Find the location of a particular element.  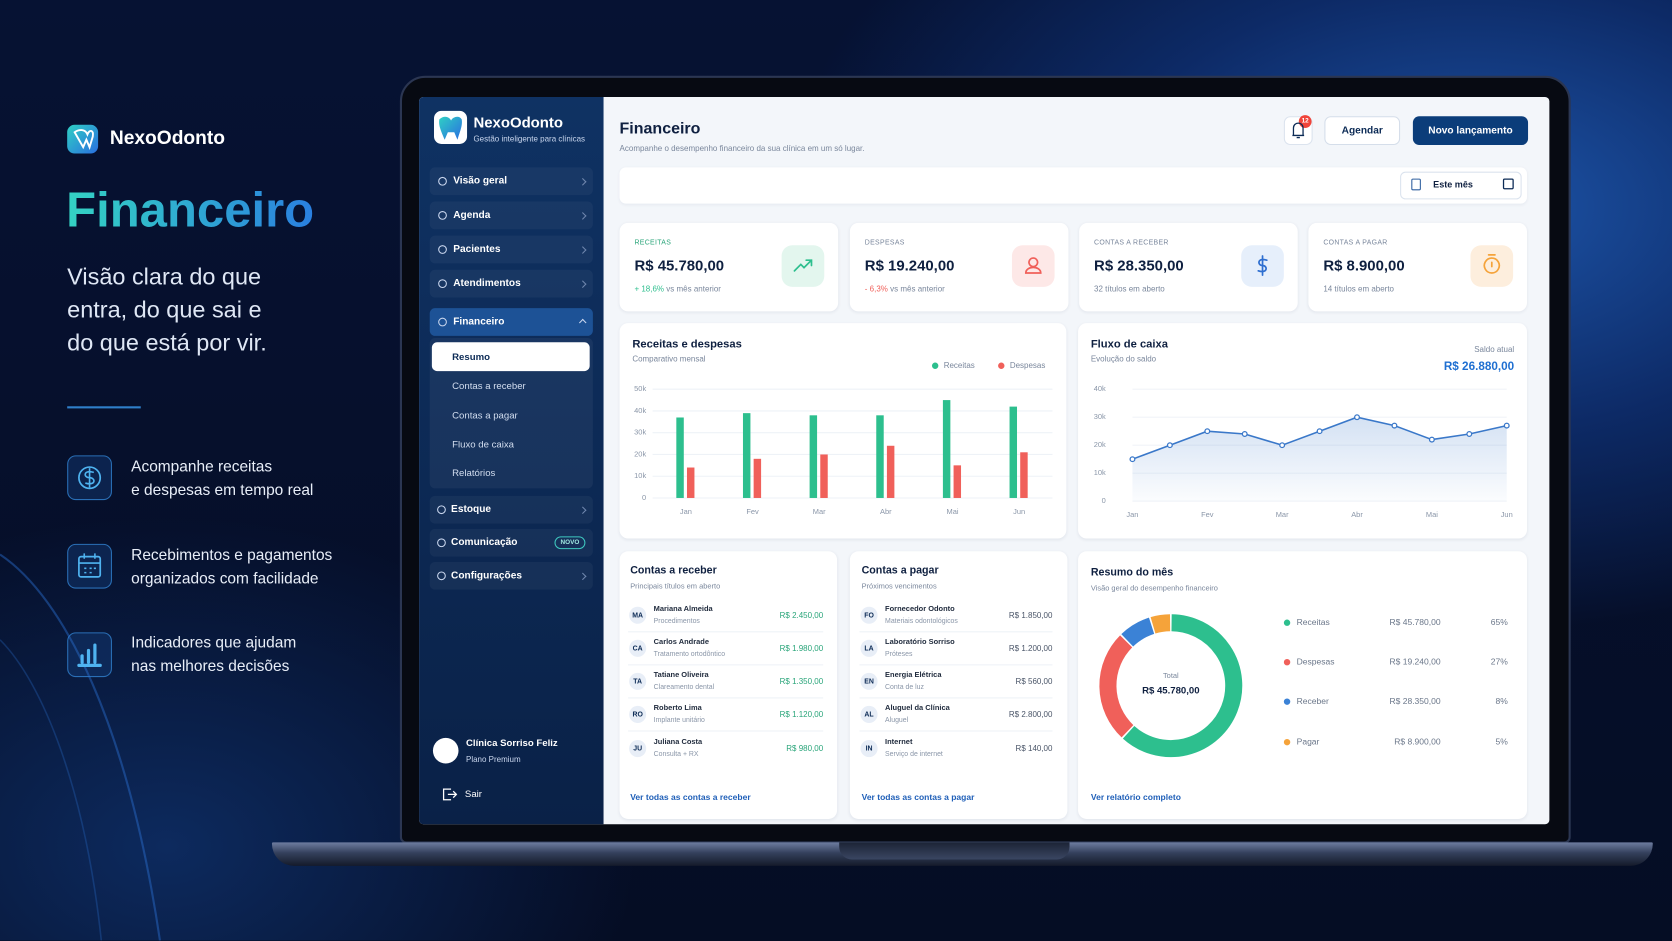

avatar: EN is located at coordinates (869, 681).